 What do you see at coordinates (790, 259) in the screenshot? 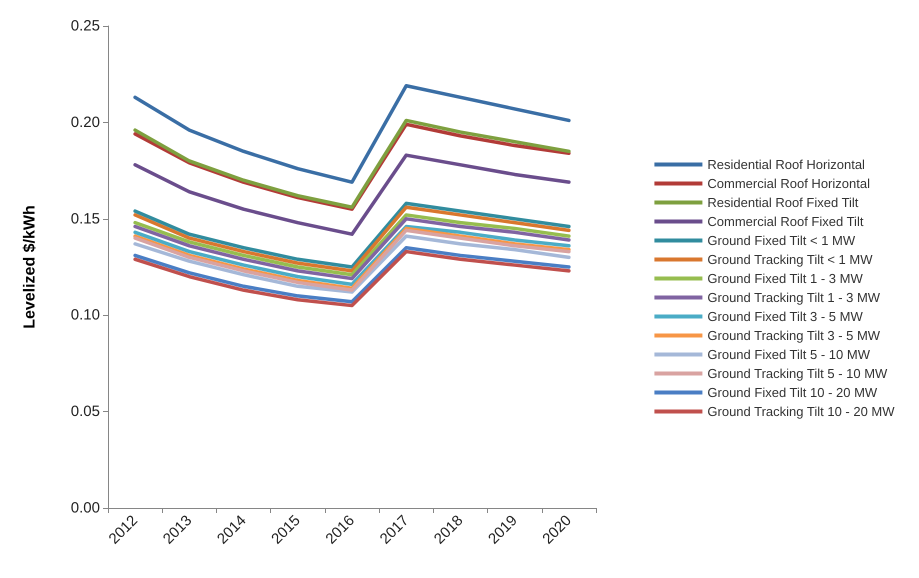
I see `legend-label: Ground Tracking Tilt < 1 MW` at bounding box center [790, 259].